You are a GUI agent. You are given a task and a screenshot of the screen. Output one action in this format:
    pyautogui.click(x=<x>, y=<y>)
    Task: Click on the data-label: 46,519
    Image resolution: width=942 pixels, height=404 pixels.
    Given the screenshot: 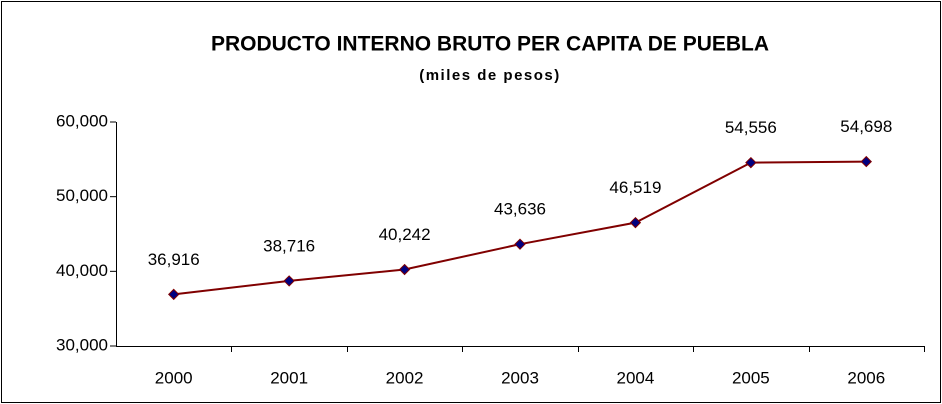 What is the action you would take?
    pyautogui.click(x=635, y=187)
    